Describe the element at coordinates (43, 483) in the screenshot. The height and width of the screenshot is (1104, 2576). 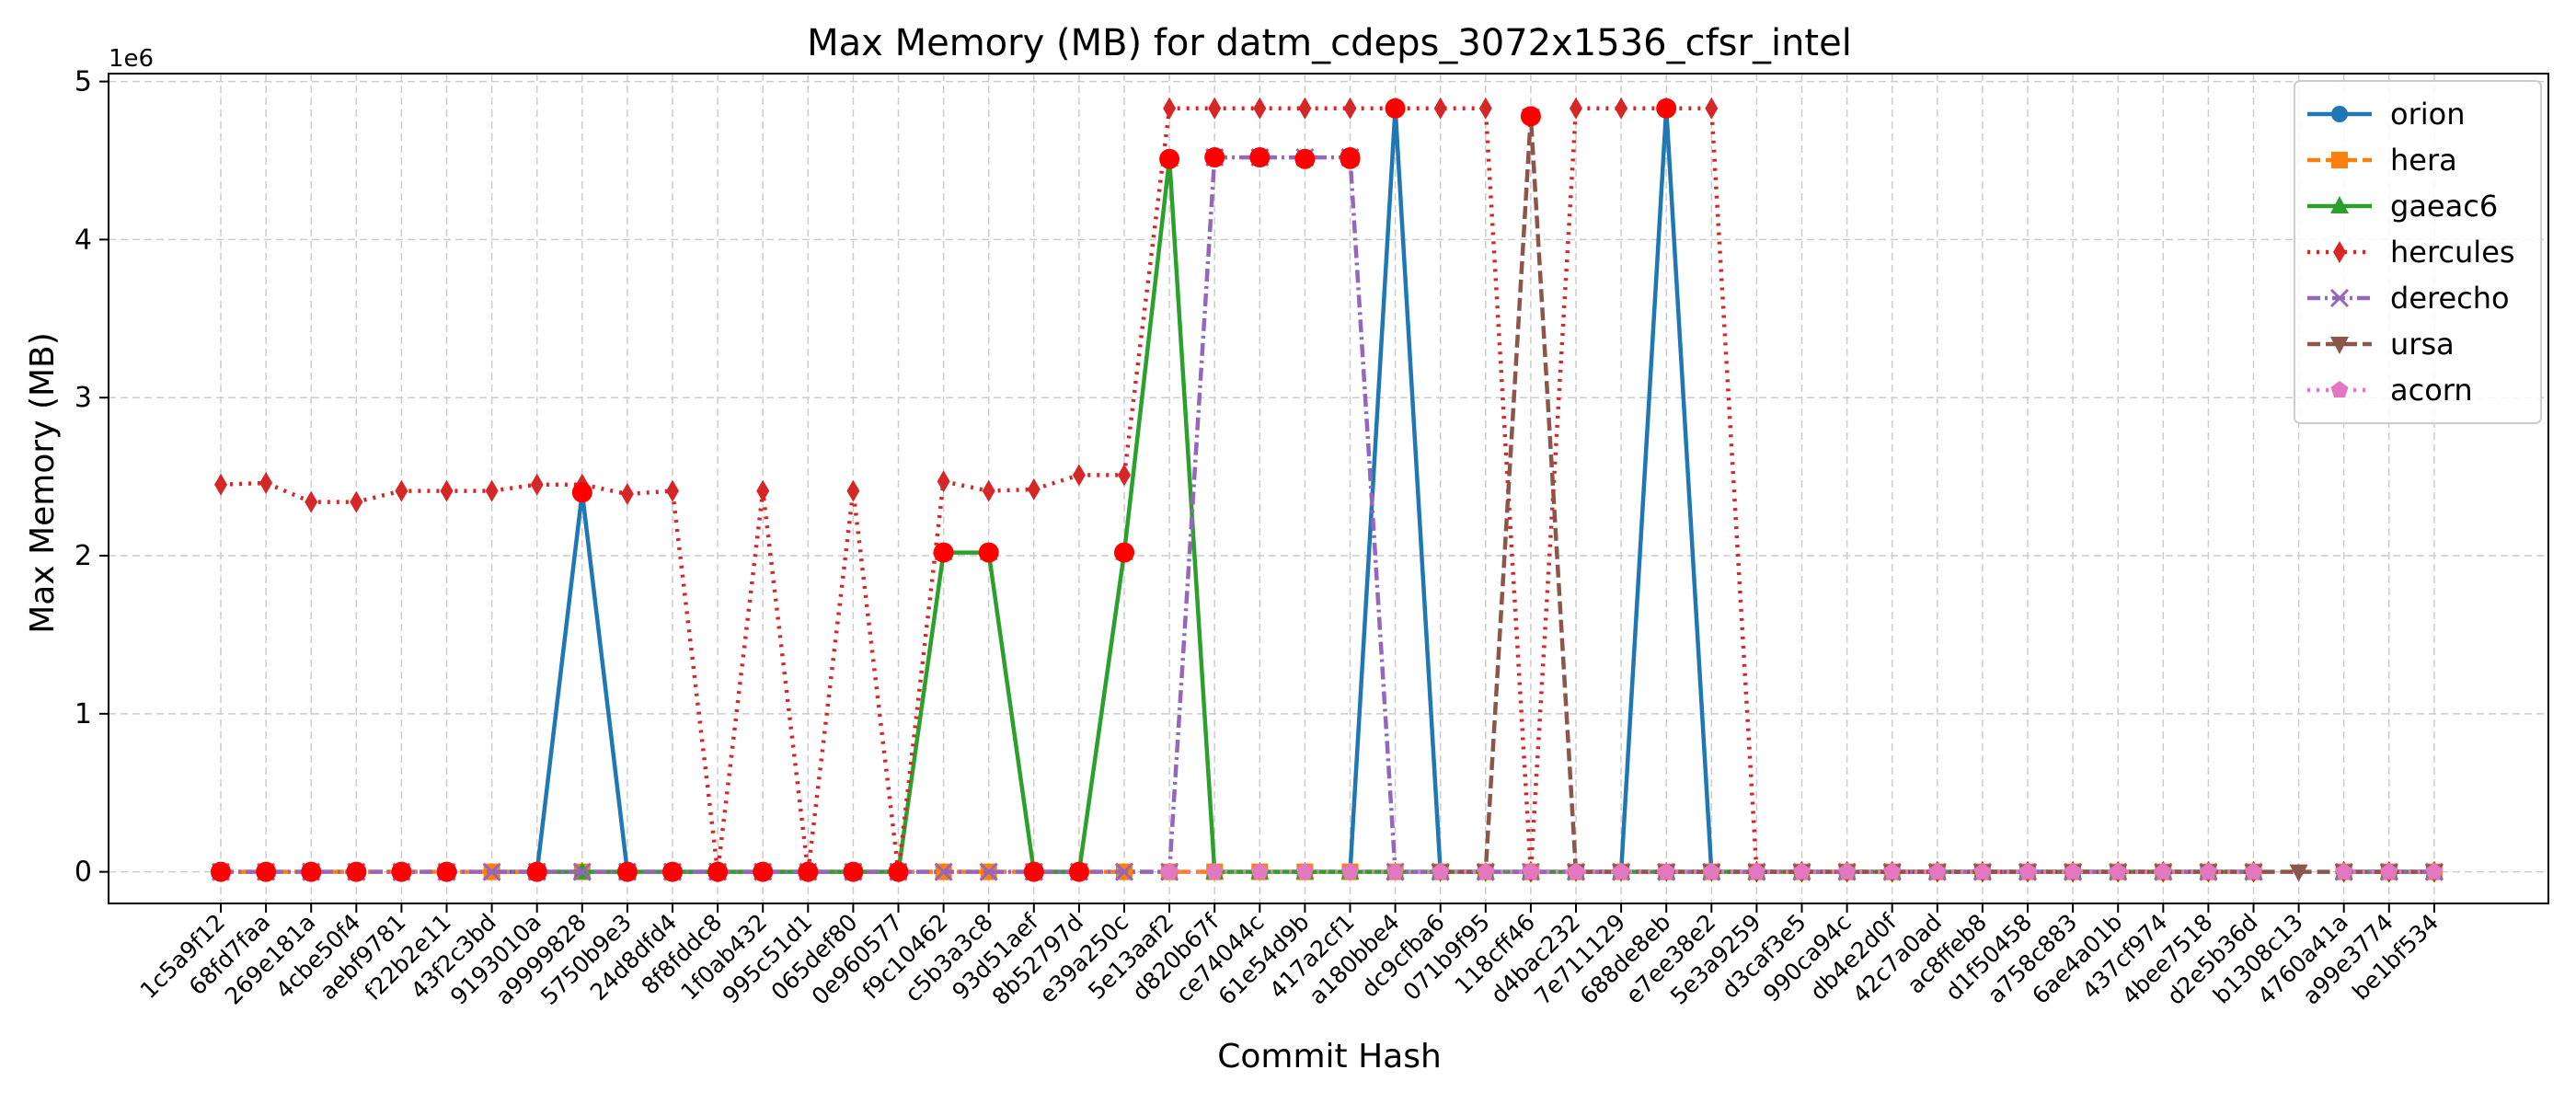
I see `y-axis-label: Max Memory (MB)` at that location.